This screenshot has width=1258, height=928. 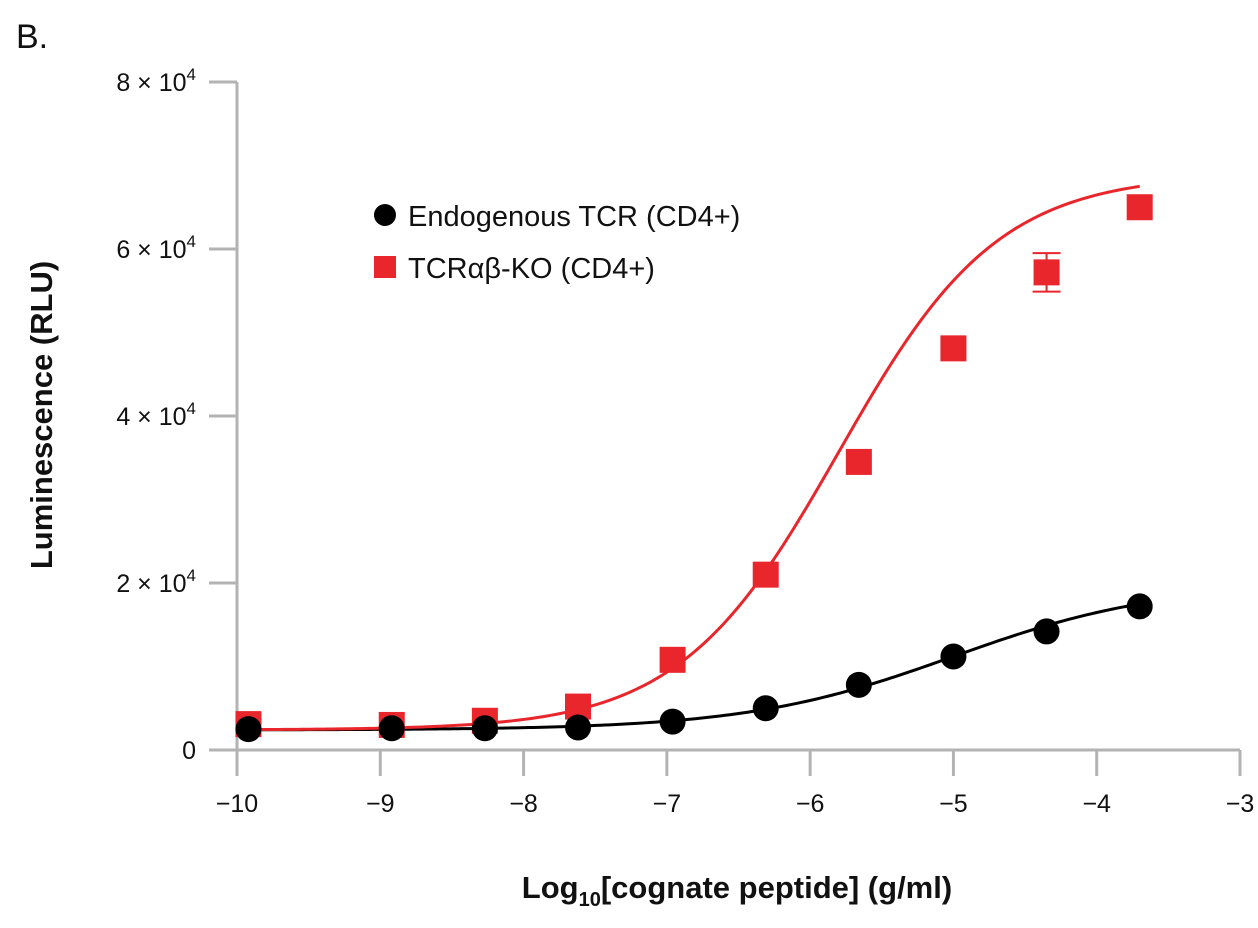 I want to click on y-tick-label: 4 × 10⁴, so click(x=156, y=415).